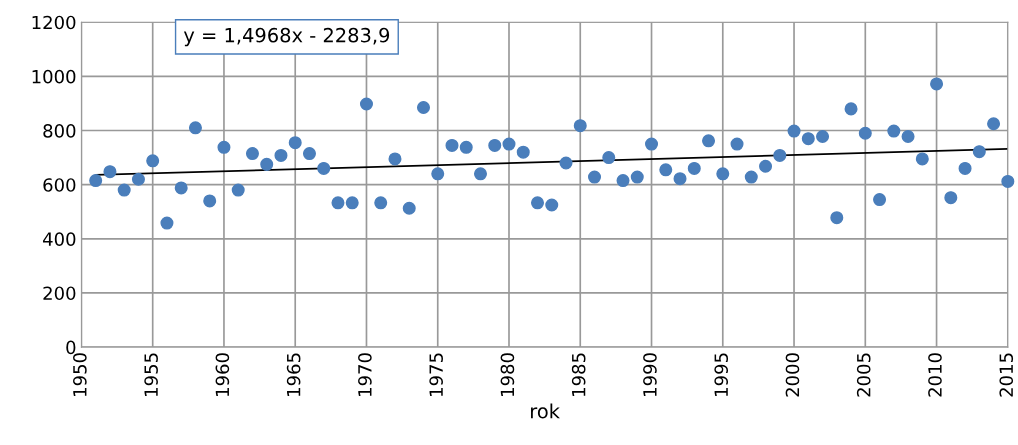 Image resolution: width=1018 pixels, height=445 pixels. I want to click on x-tick-label: 2000, so click(792, 375).